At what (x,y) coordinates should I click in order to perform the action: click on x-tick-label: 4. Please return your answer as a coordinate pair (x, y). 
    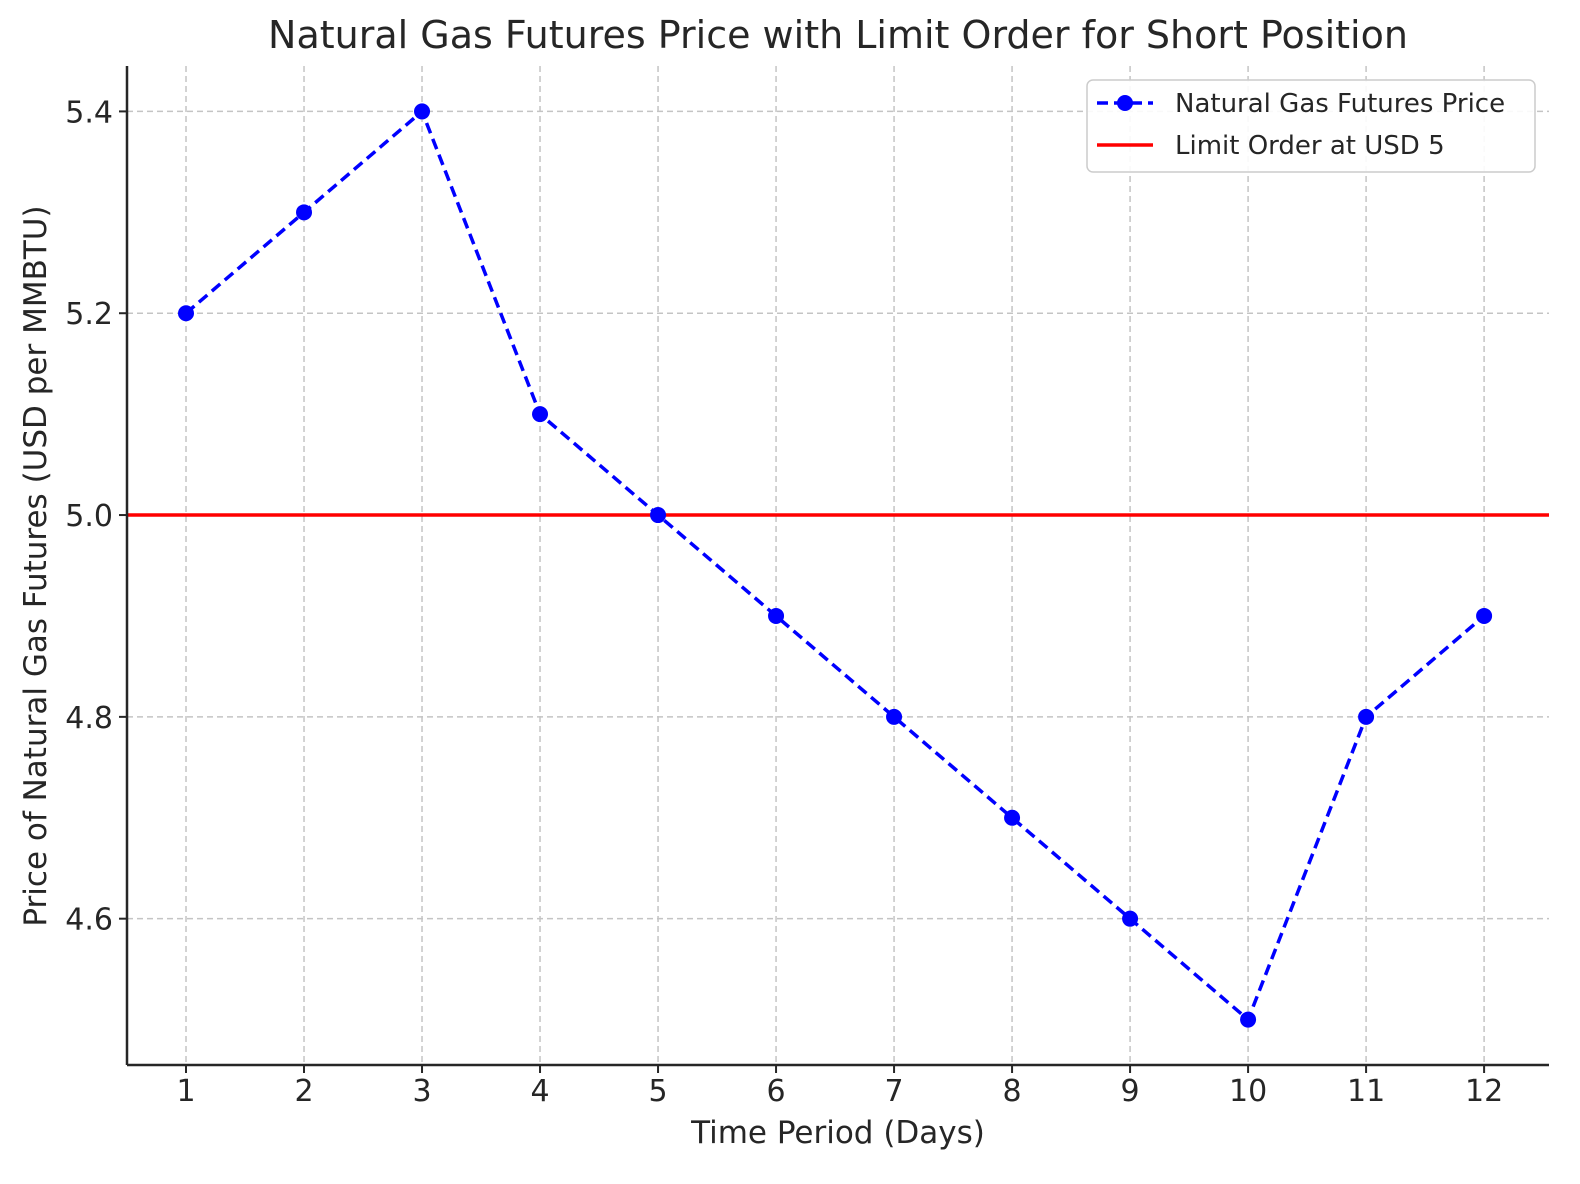
    Looking at the image, I should click on (539, 1091).